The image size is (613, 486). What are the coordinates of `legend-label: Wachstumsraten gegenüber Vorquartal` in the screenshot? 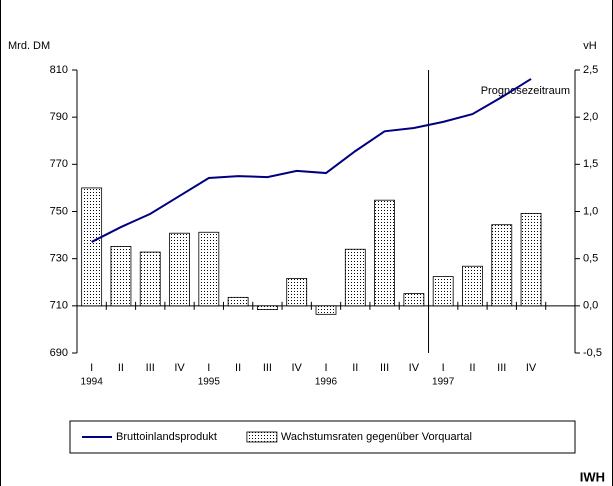 It's located at (376, 437).